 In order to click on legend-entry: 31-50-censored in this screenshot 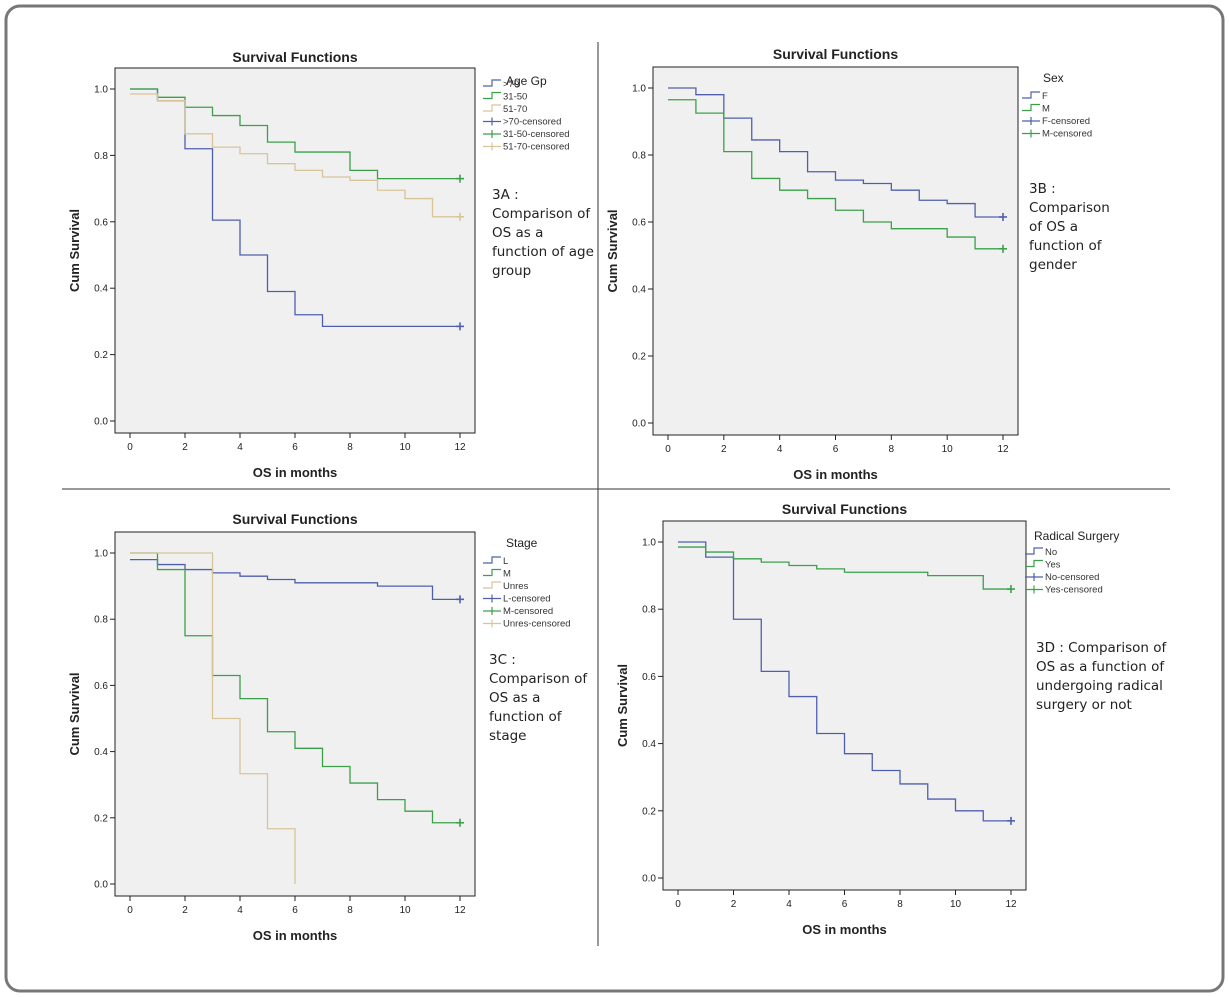, I will do `click(536, 134)`.